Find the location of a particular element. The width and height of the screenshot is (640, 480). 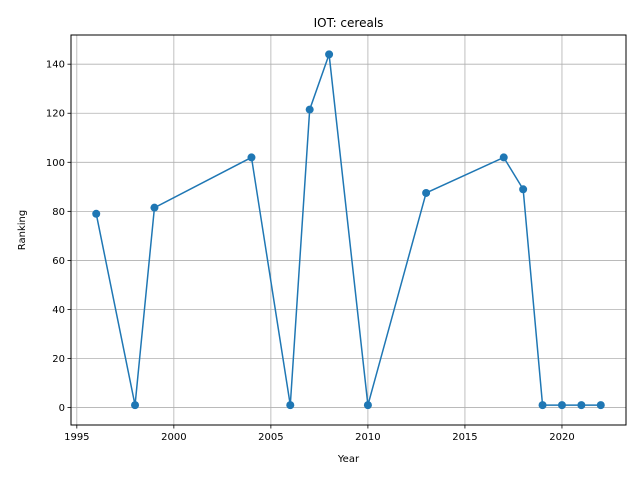

y-tick-label: 120 is located at coordinates (55, 114).